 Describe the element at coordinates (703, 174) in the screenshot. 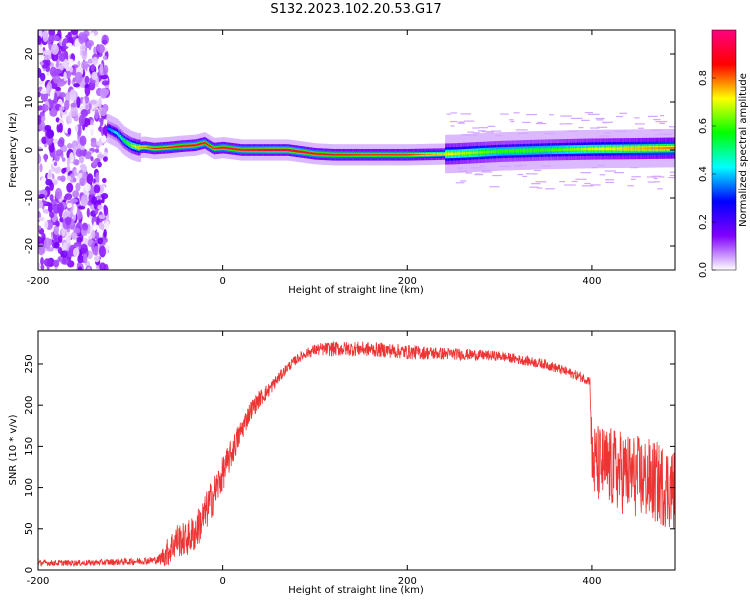

I see `colorbar-tick-label: 0.4` at that location.